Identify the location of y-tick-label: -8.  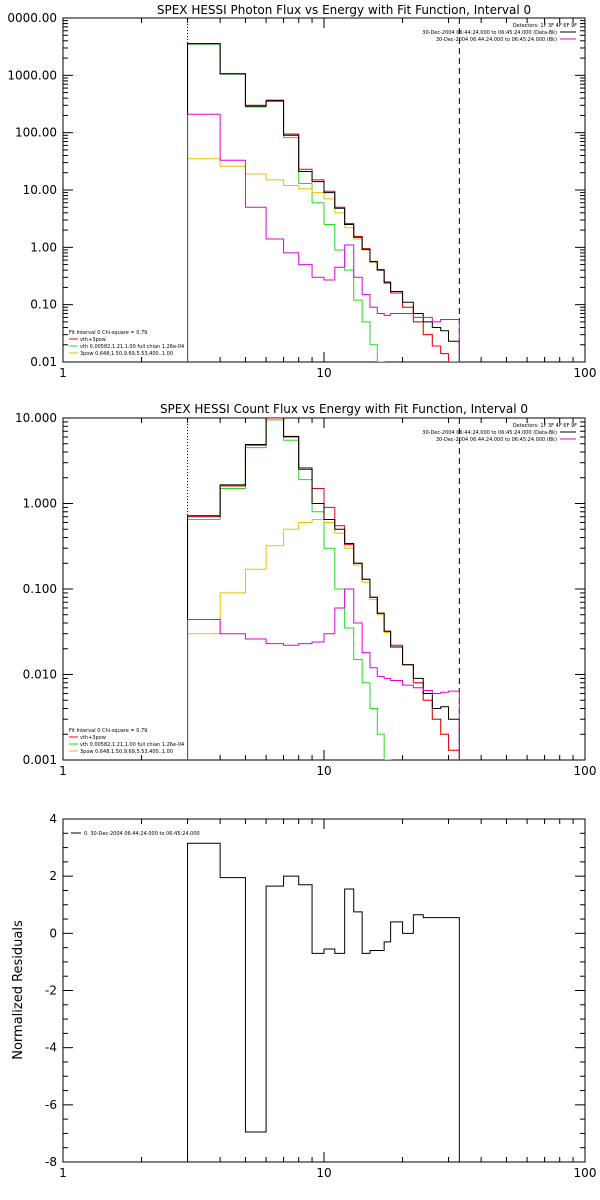
(51, 1162).